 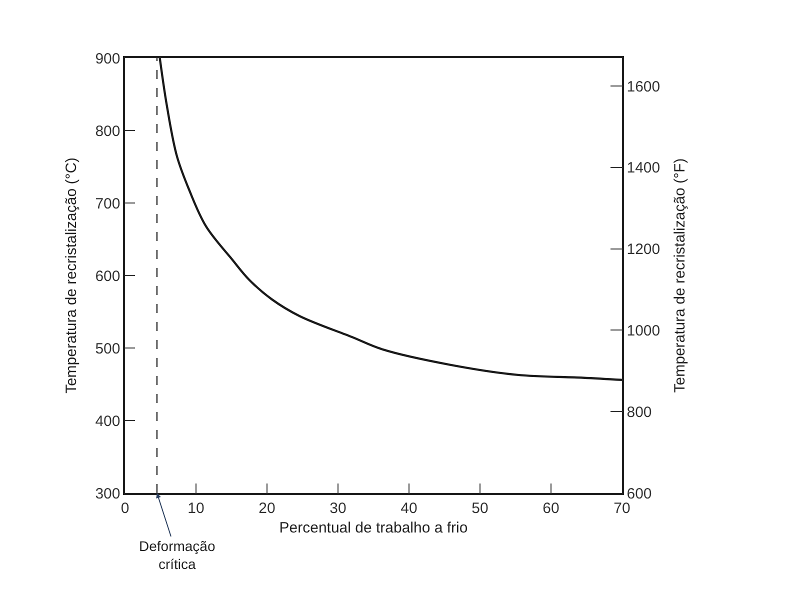 I want to click on y-axis-title: Temperatura de recristalização (°C), so click(x=71, y=275).